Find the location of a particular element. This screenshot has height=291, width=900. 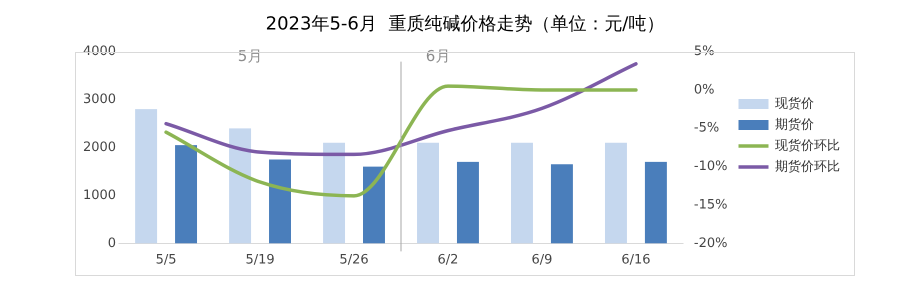

annotation: 5月 is located at coordinates (250, 55).